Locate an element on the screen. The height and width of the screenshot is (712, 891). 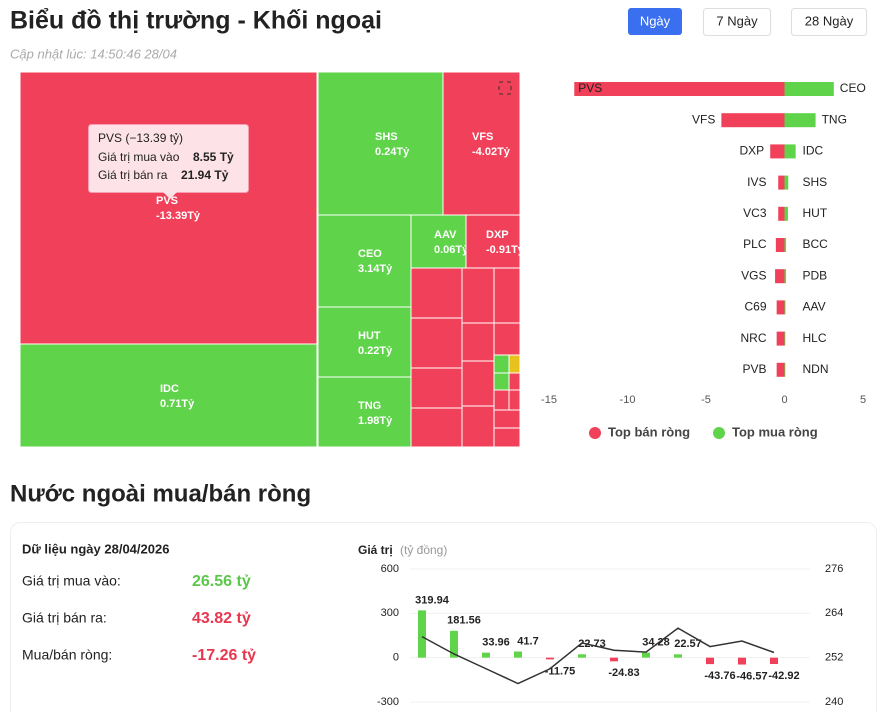
tile-value: 1.98Tỷ is located at coordinates (375, 421).